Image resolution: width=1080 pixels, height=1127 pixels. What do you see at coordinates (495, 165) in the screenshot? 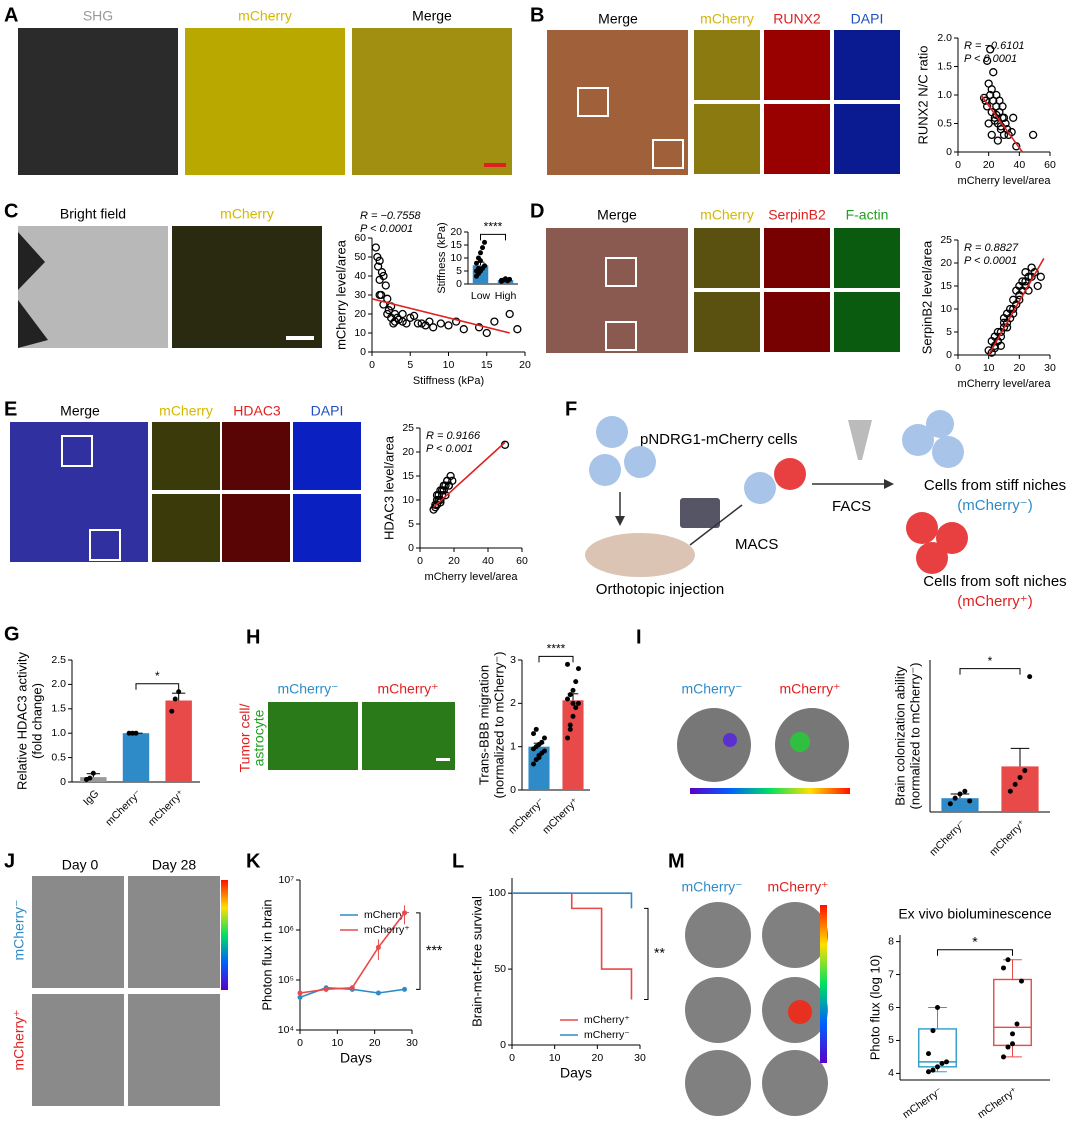
I see `scale-bar` at bounding box center [495, 165].